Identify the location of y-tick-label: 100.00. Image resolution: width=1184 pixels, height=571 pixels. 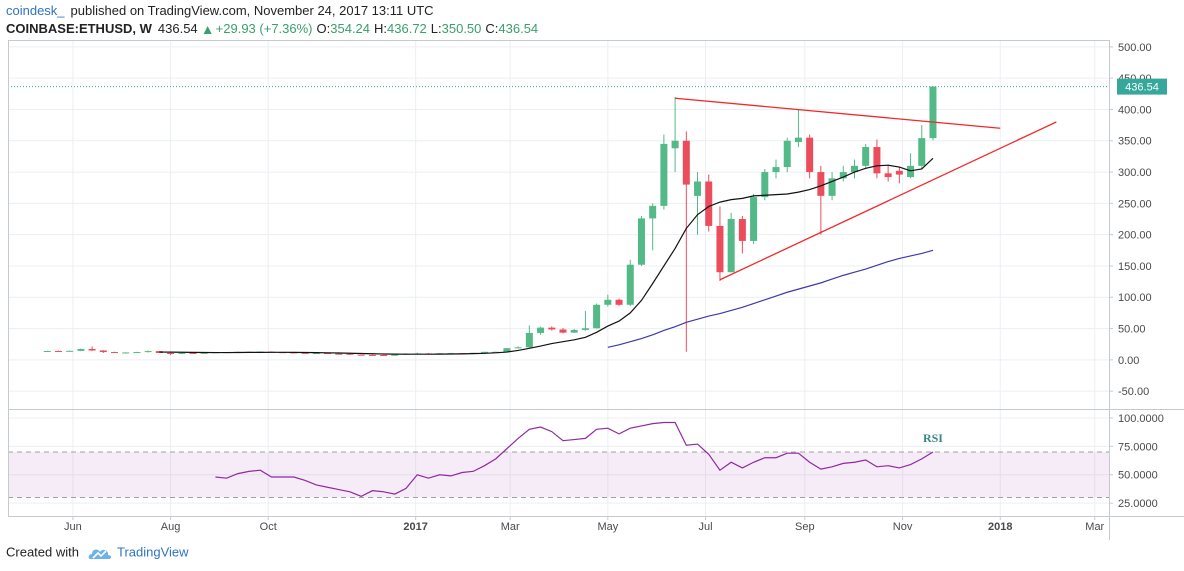
(1135, 298).